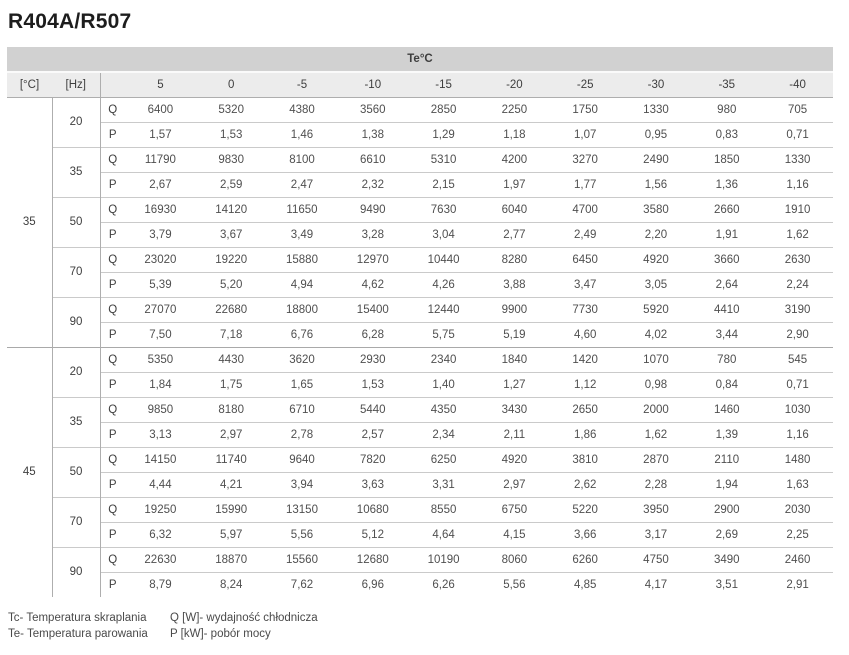 The height and width of the screenshot is (655, 849). I want to click on p-value: 3,63, so click(373, 484).